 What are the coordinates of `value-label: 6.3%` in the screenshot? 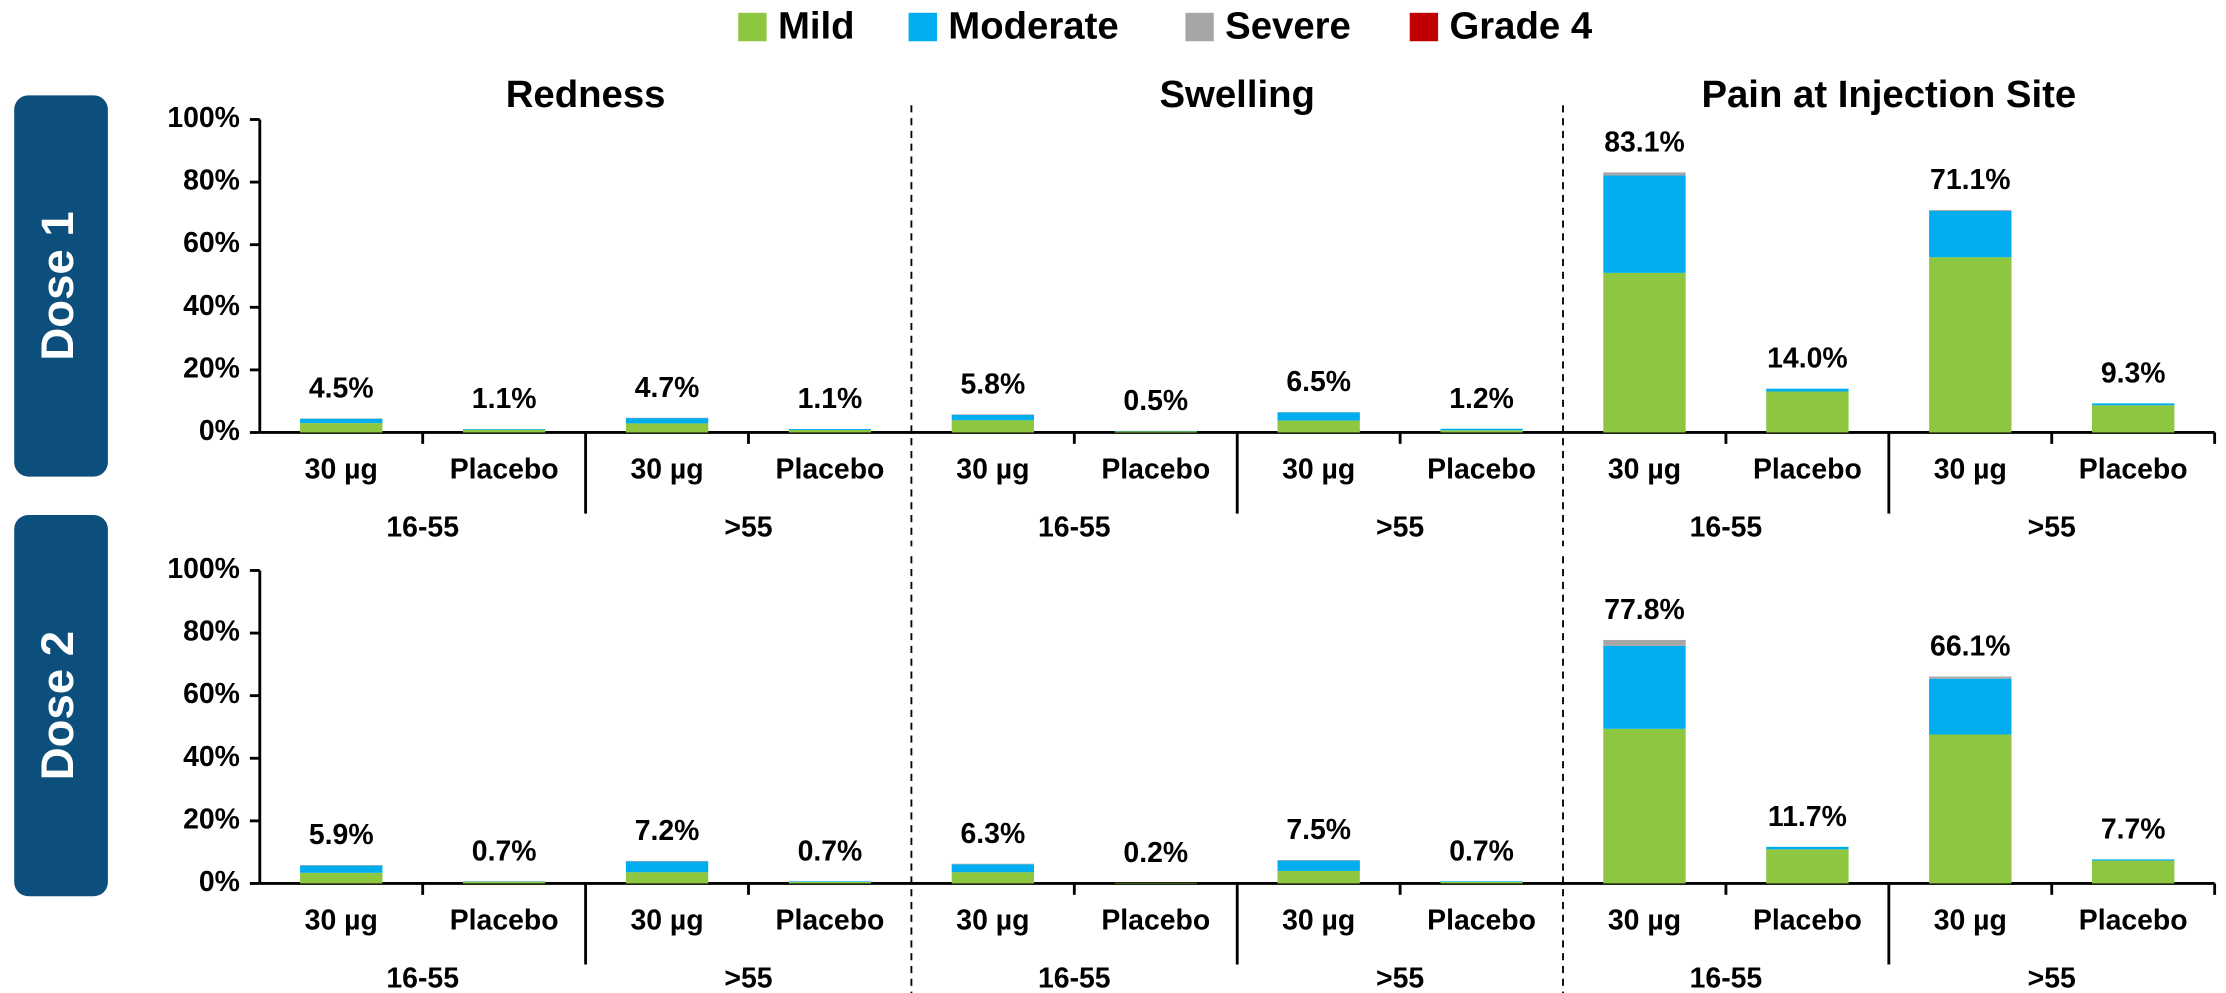 It's located at (993, 834).